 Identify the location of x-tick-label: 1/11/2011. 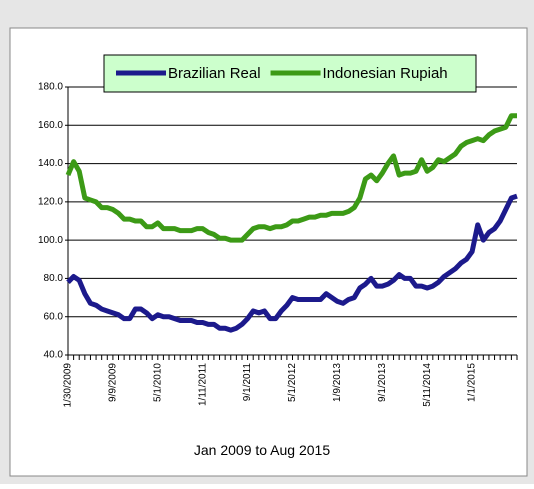
(202, 384).